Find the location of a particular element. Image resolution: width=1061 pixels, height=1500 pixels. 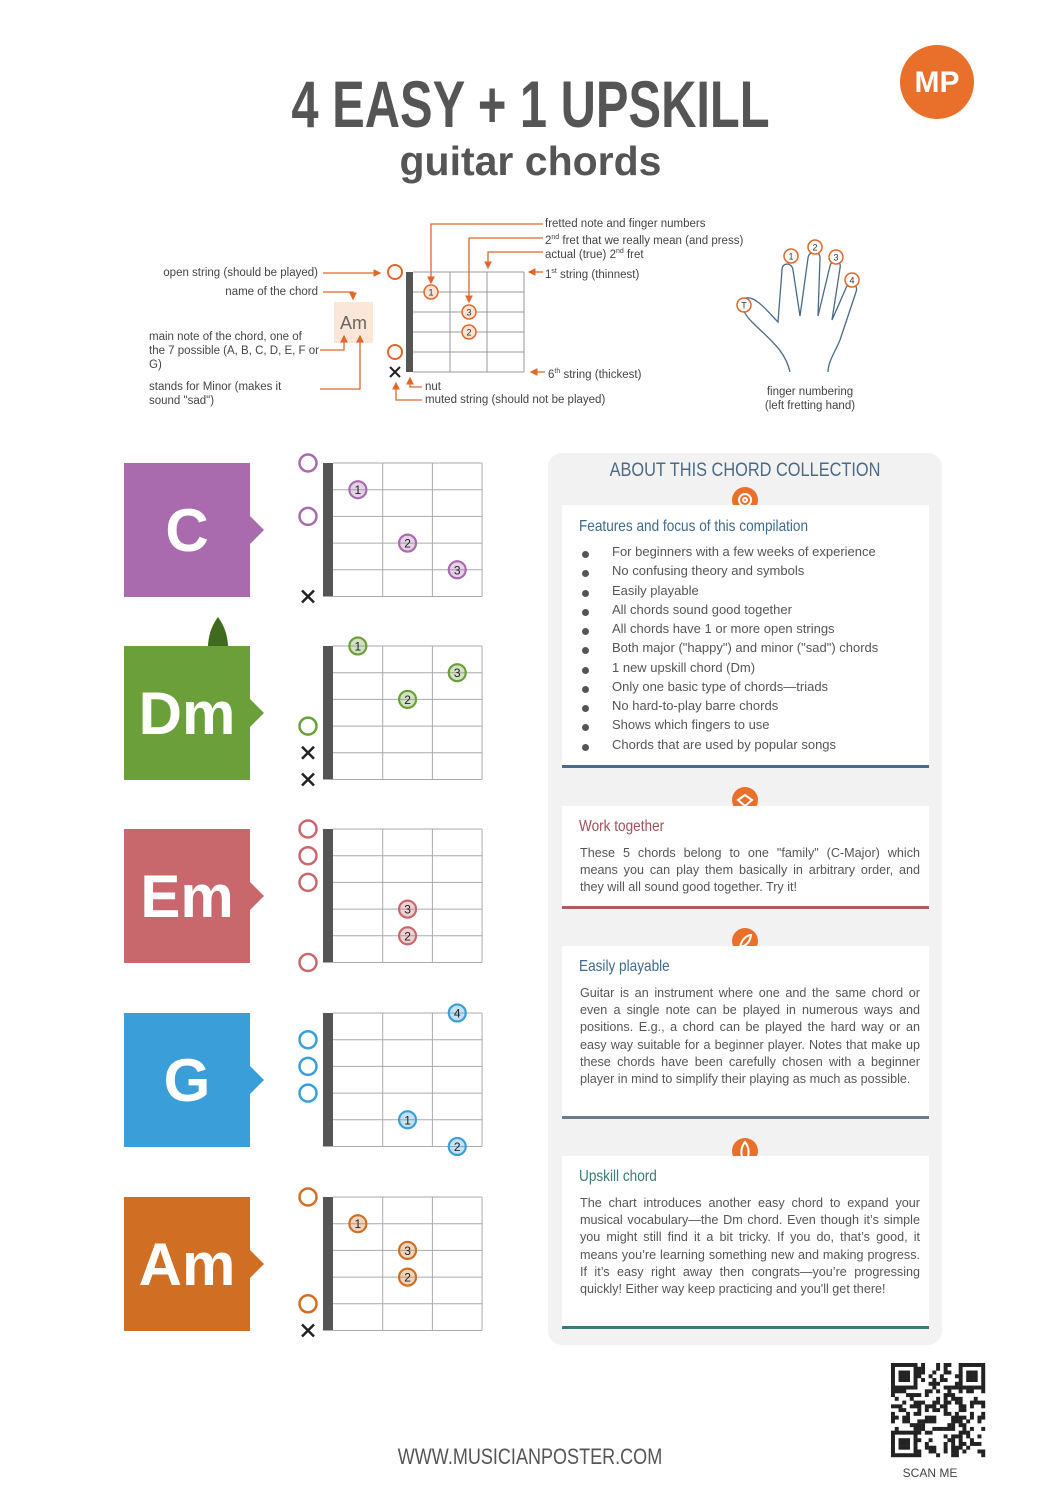

feature-item: All chords sound good together is located at coordinates (702, 609).